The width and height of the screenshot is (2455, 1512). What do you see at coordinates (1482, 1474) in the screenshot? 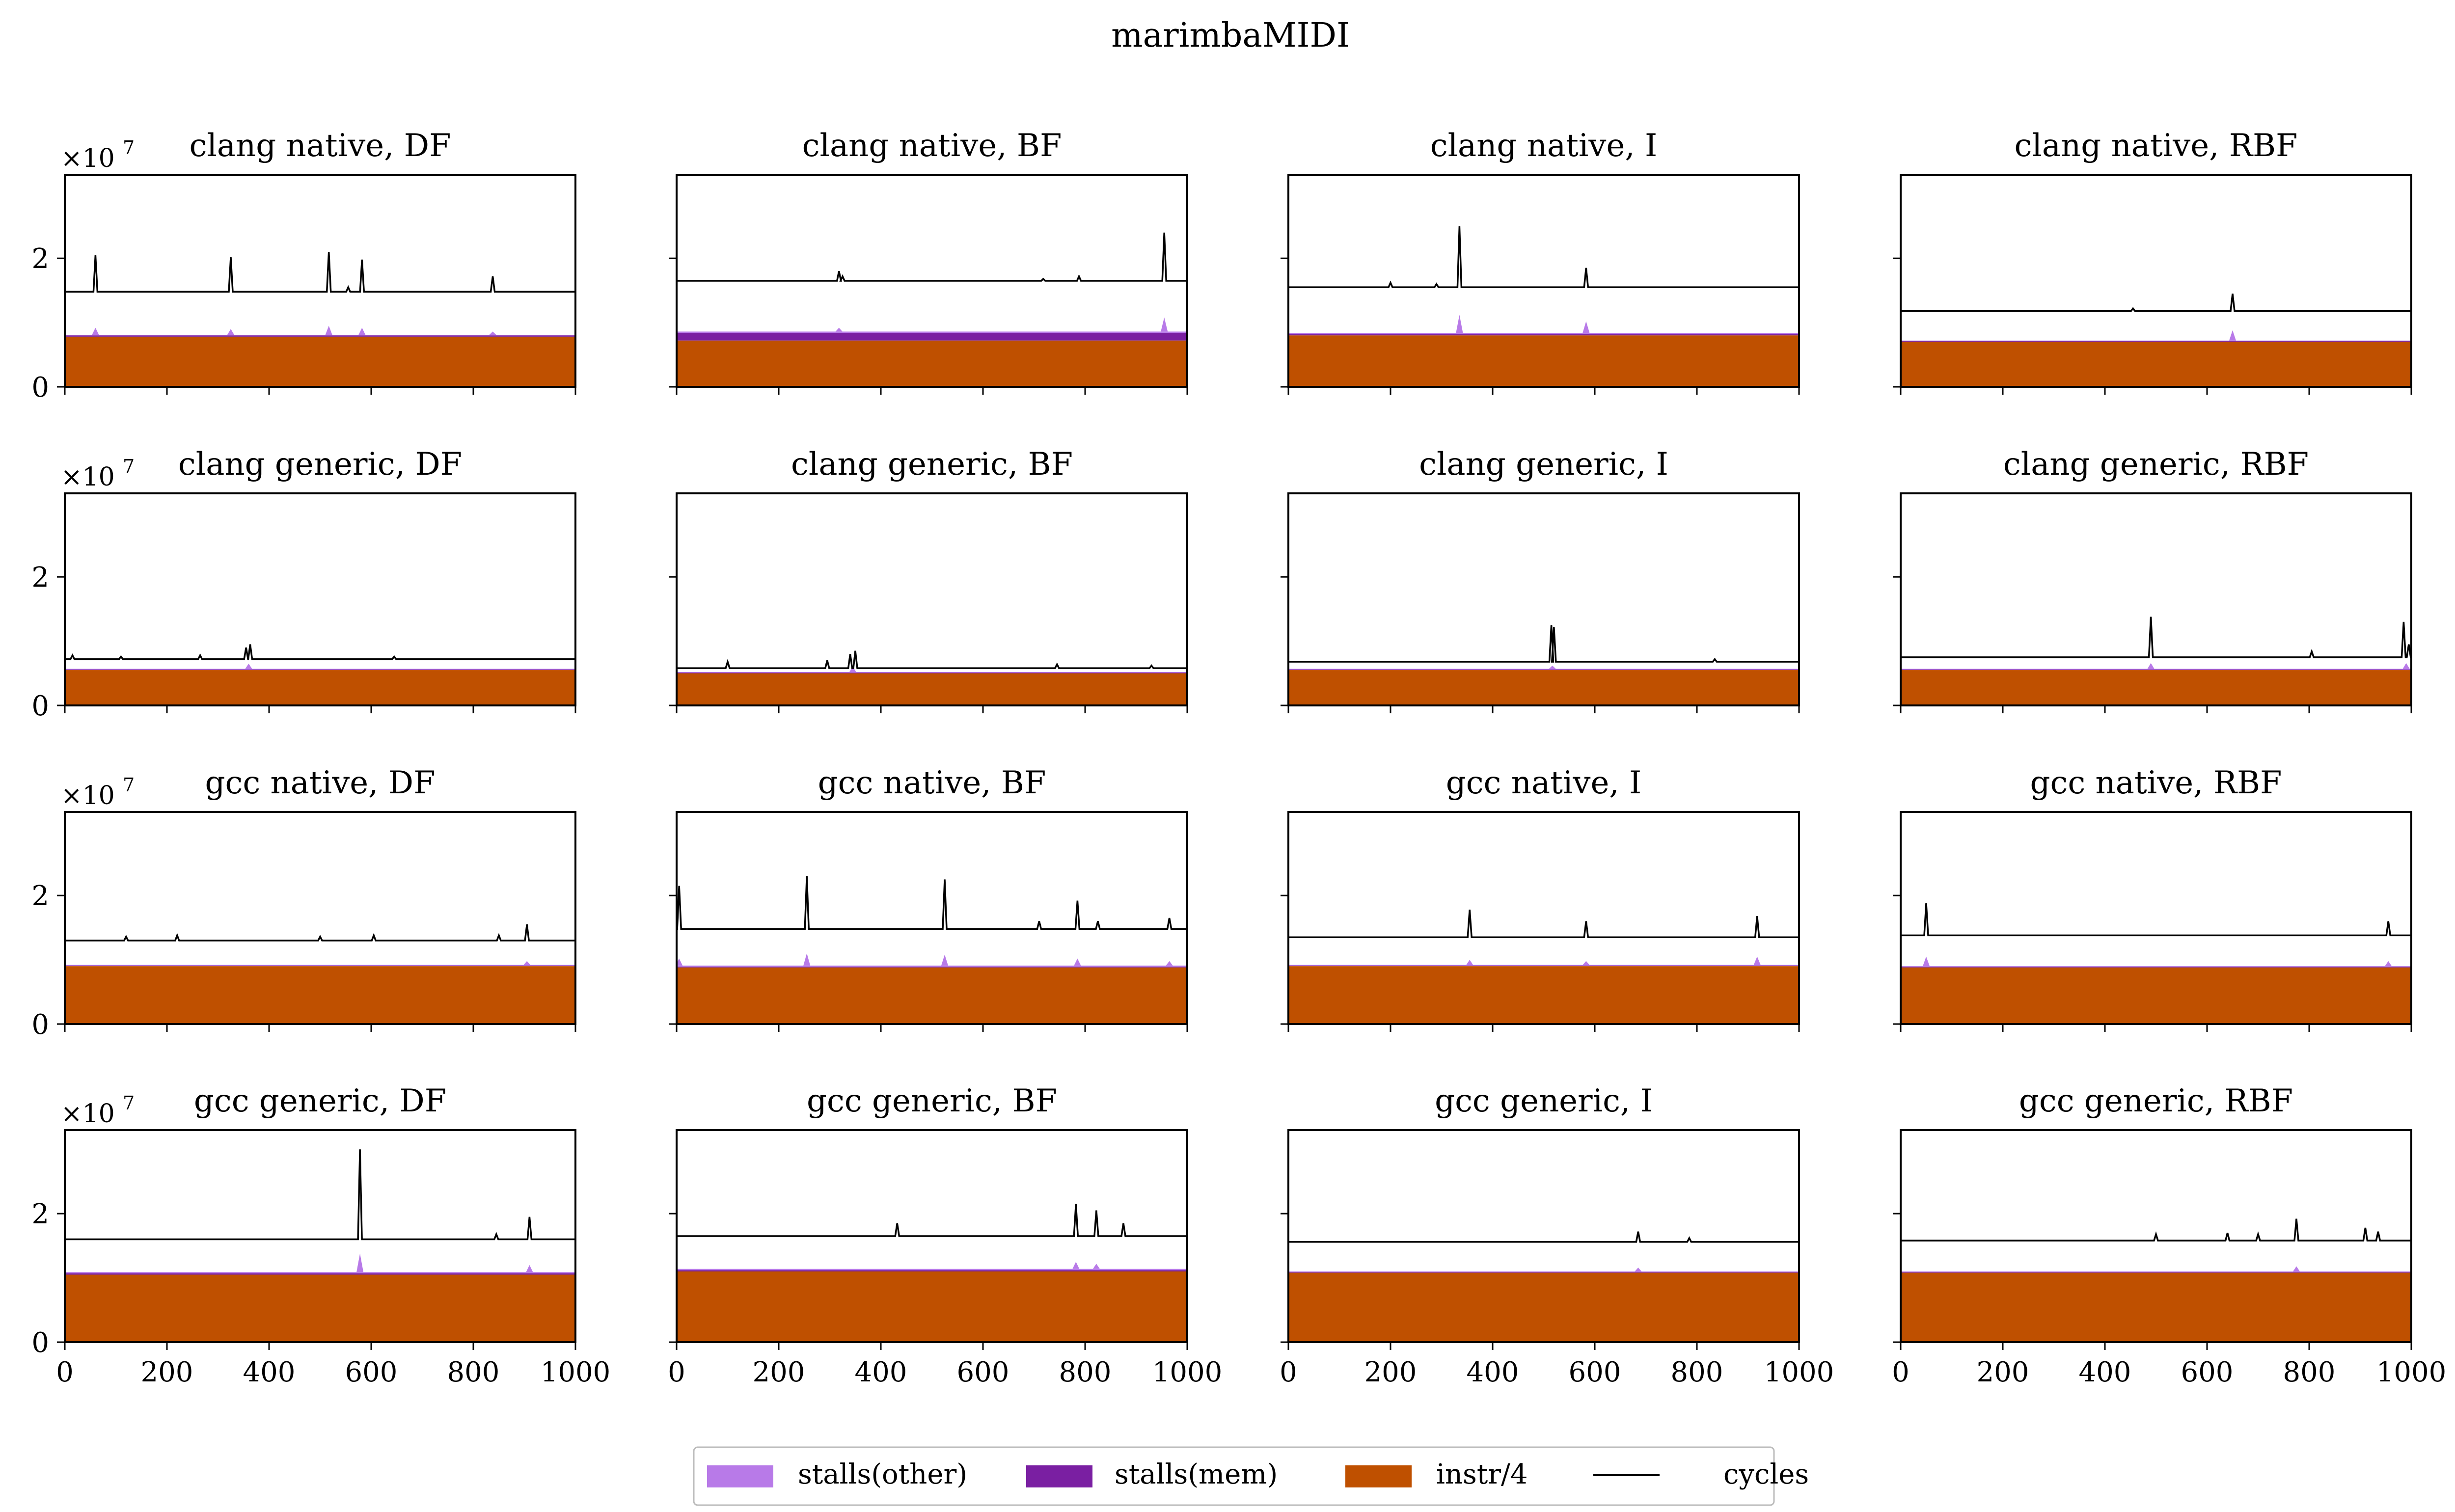
I see `legend-label-instr: instr/4` at bounding box center [1482, 1474].